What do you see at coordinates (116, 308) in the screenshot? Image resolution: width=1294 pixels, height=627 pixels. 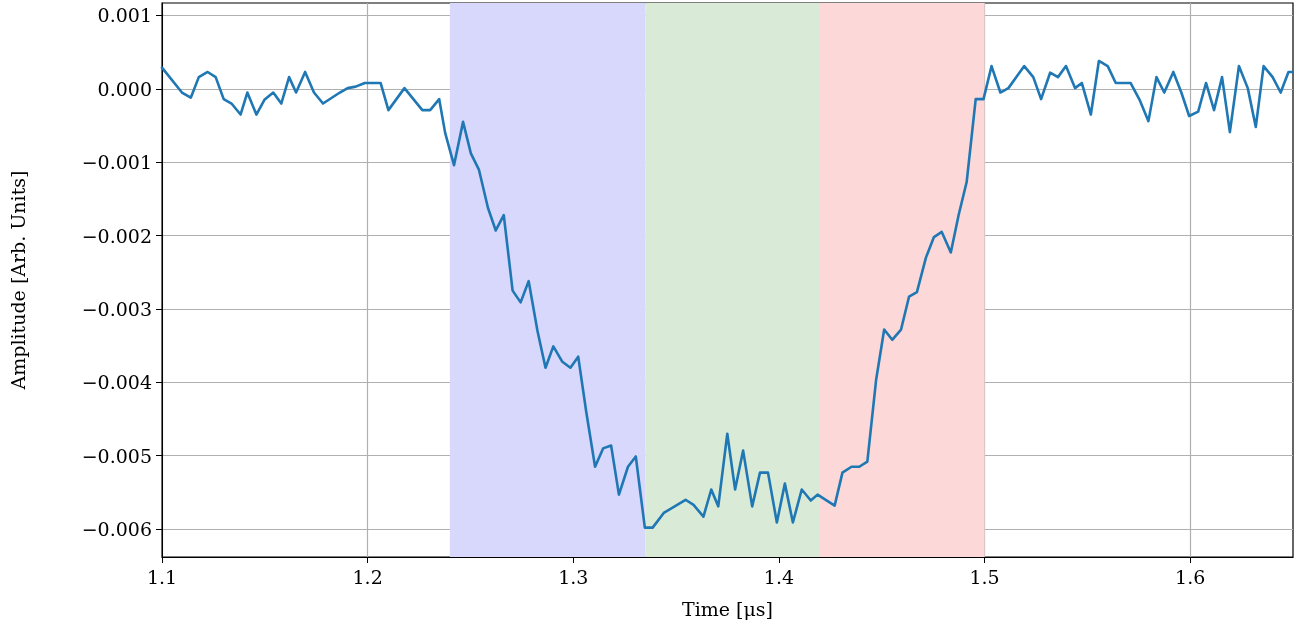 I see `y-tick-label: −0.003` at bounding box center [116, 308].